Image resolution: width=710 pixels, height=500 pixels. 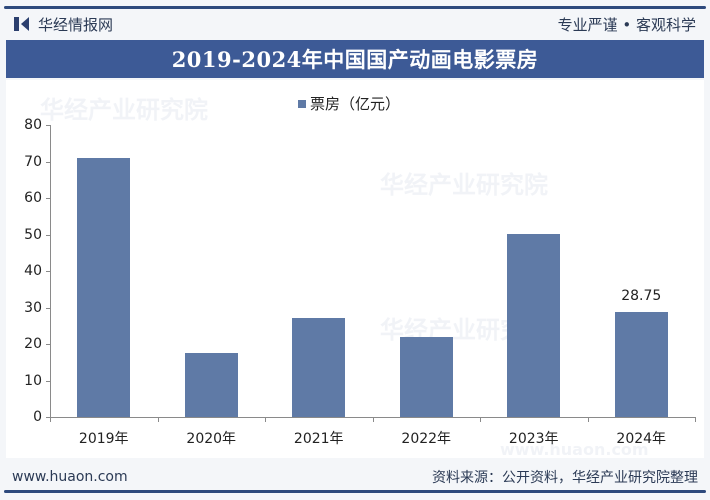 I want to click on chart-title: 2019-2024年中国国产动画电影票房, so click(x=355, y=59).